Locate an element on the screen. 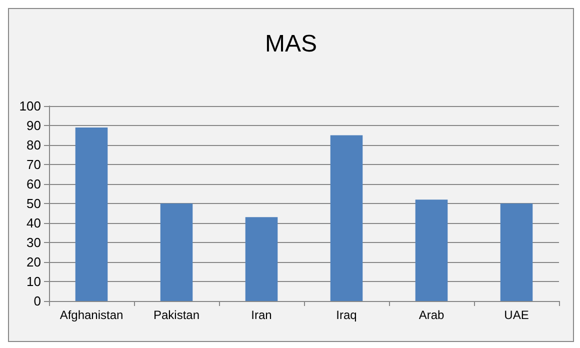 The height and width of the screenshot is (348, 580). y-tick-label: 80 is located at coordinates (33, 145).